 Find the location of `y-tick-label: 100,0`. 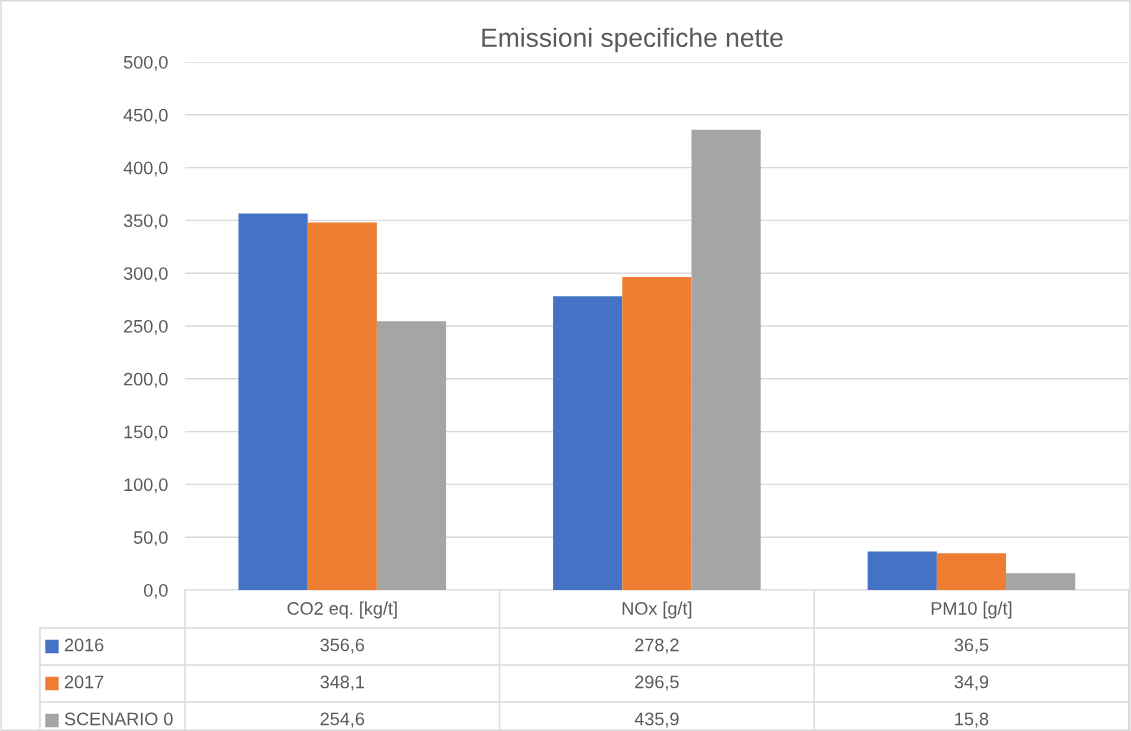

y-tick-label: 100,0 is located at coordinates (146, 486).